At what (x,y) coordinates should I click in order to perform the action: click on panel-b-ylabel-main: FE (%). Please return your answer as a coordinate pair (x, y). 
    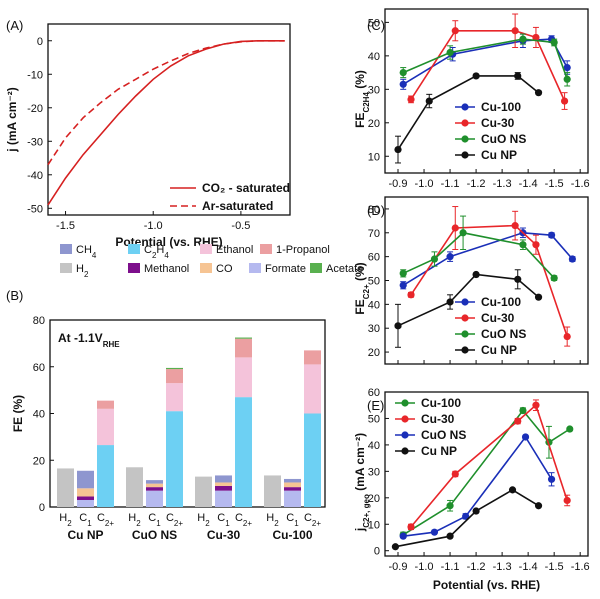
    Looking at the image, I should click on (18, 413).